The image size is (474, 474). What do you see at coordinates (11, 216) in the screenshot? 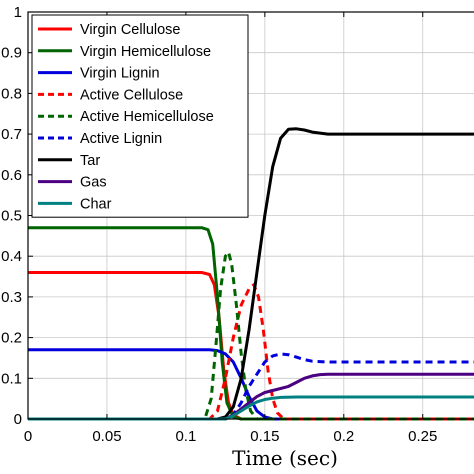
I see `y-tick-label: 0.5` at bounding box center [11, 216].